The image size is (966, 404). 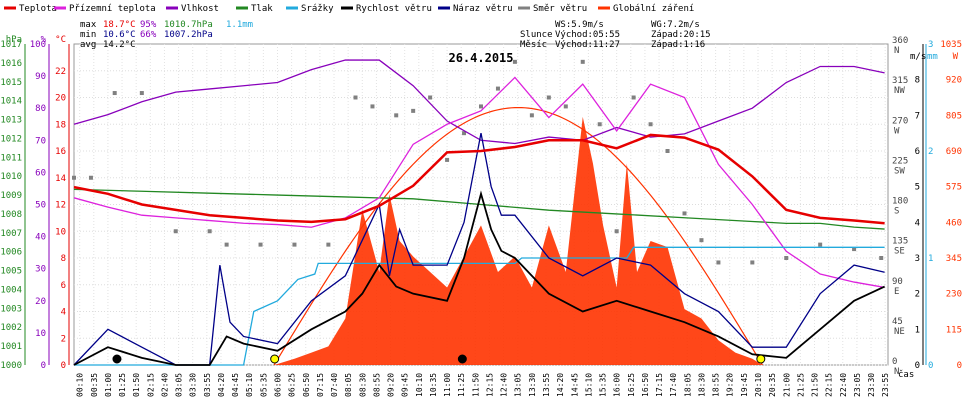 I want to click on tick-label-humidity: 50, so click(x=40, y=206).